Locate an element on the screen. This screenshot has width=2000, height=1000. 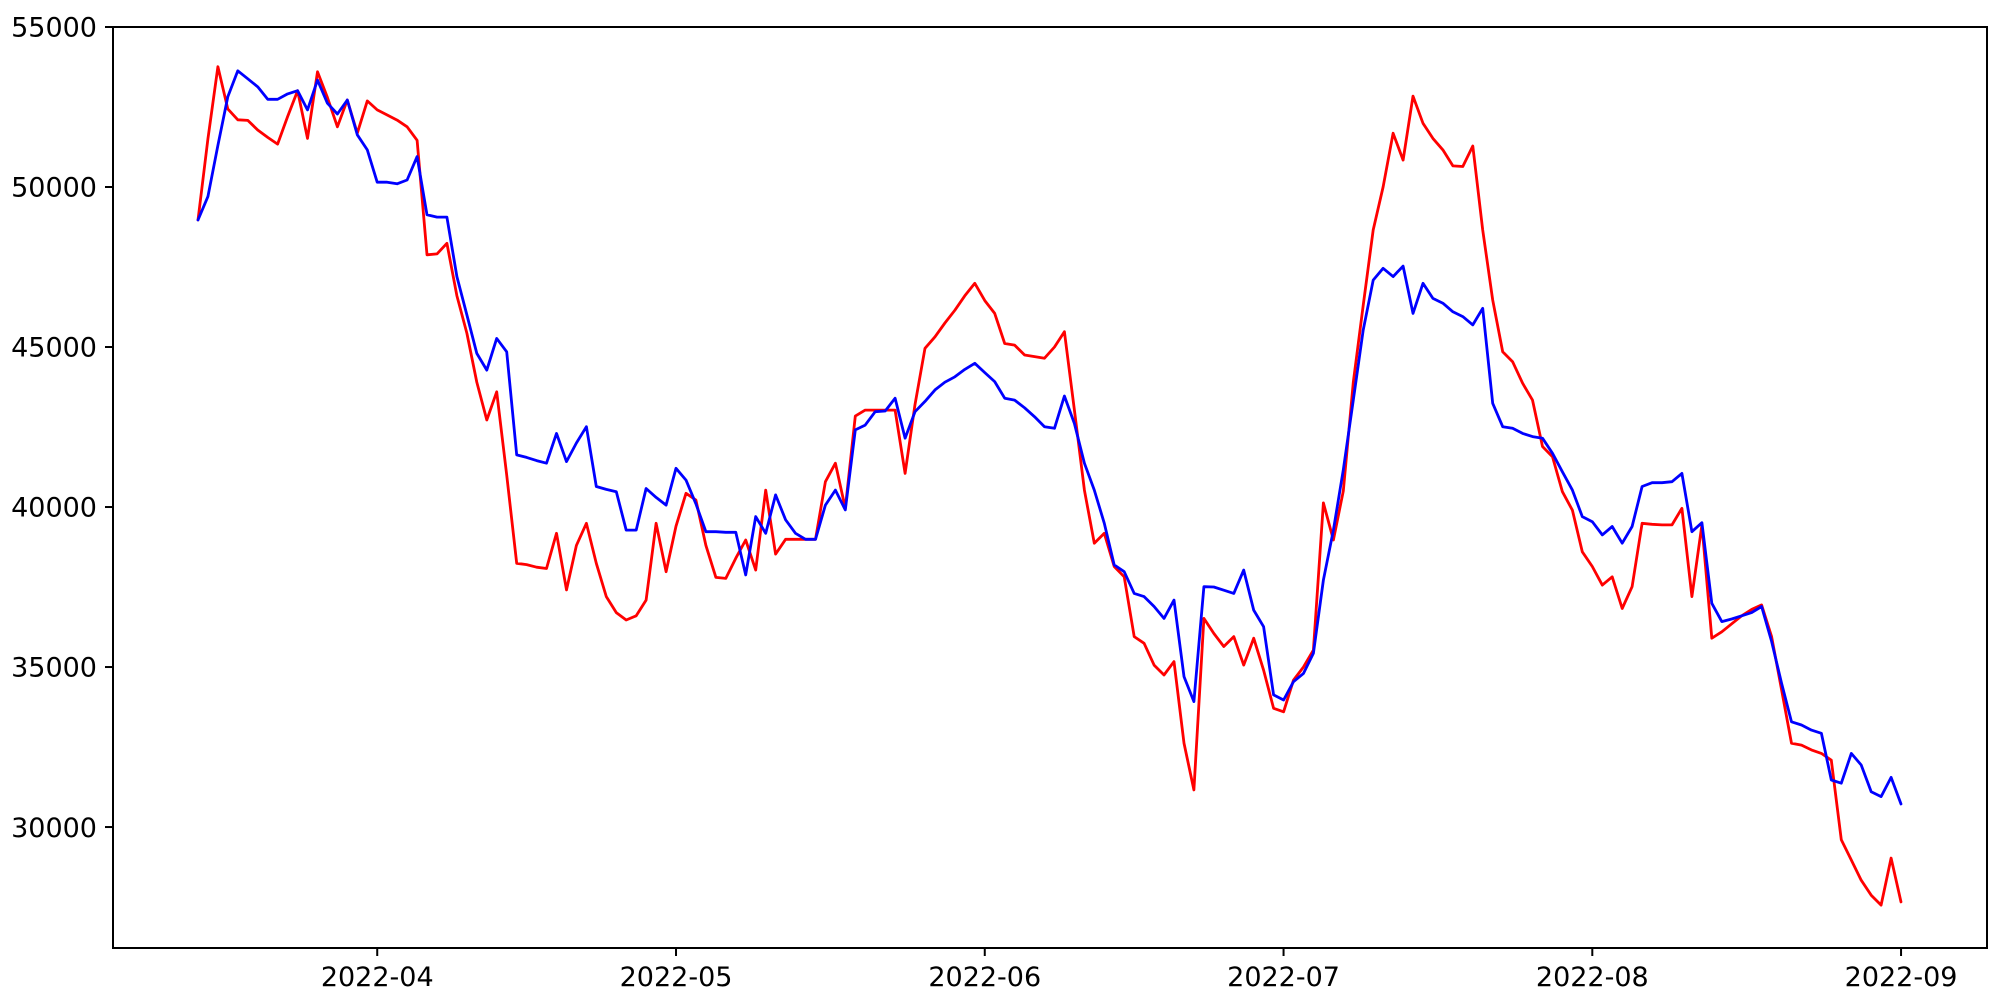
y-tick-label: 55000 is located at coordinates (54, 28).